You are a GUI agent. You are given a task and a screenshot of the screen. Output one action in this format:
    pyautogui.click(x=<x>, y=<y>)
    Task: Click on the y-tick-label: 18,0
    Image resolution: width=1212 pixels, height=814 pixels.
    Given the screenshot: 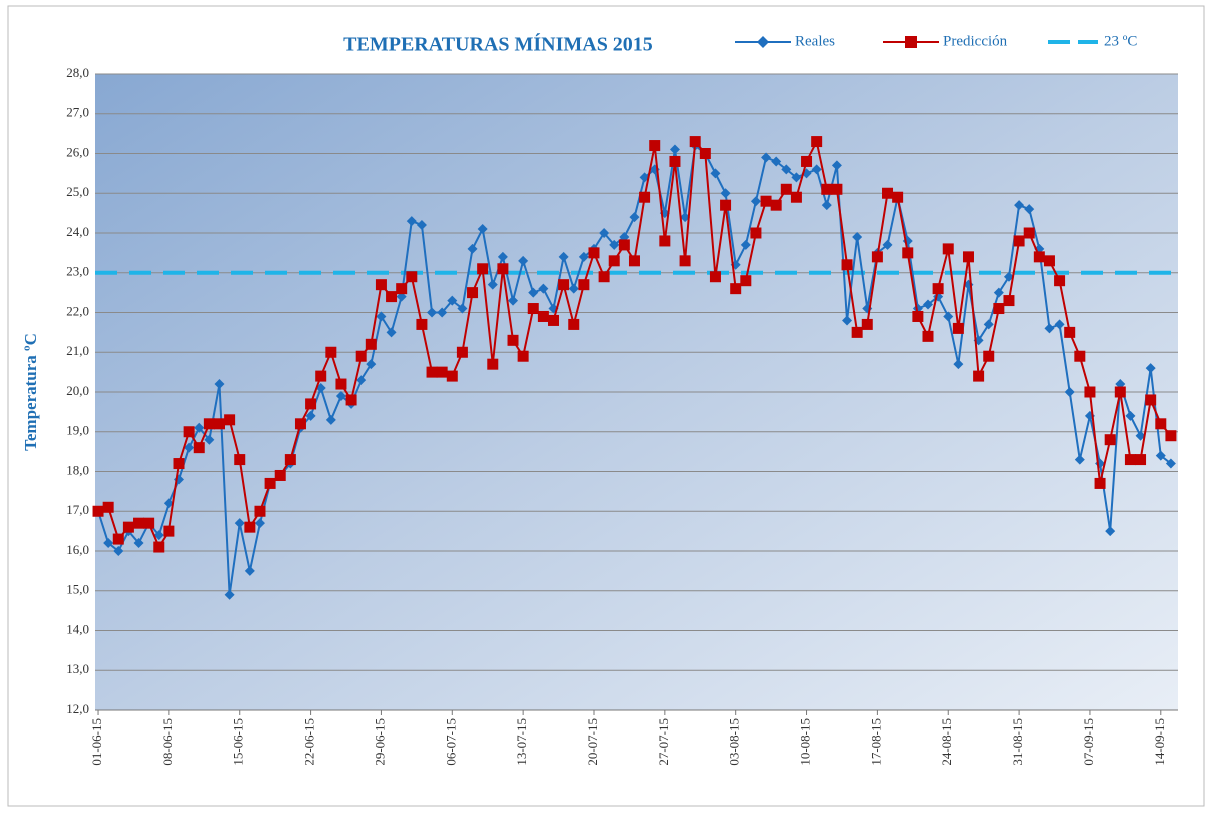 What is the action you would take?
    pyautogui.click(x=77, y=469)
    